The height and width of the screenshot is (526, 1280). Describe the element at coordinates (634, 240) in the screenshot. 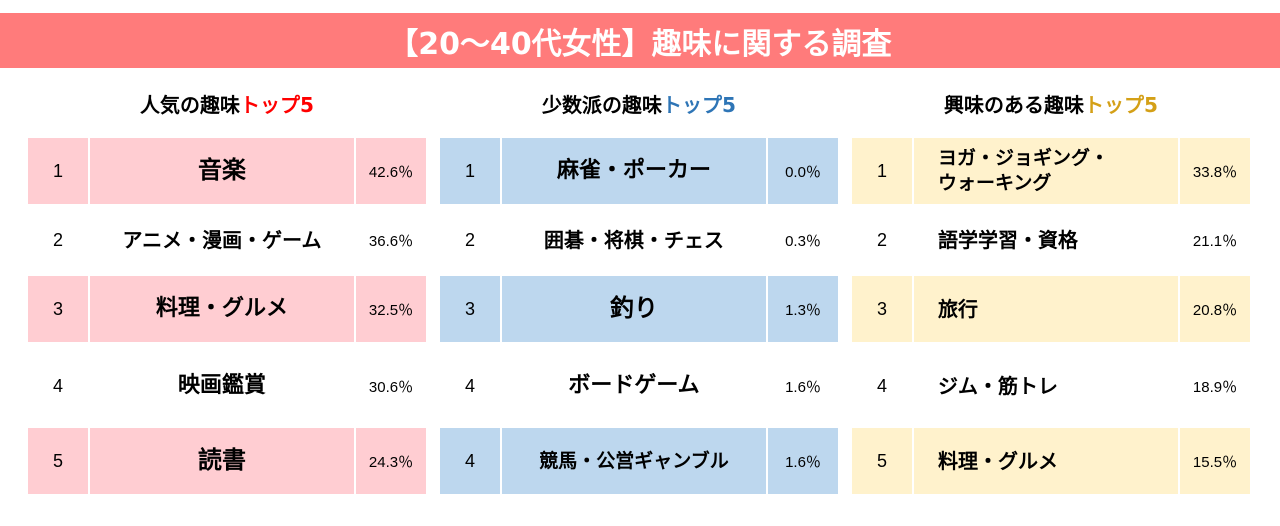

I see `hobby-name: 囲碁・将棋・チェス` at that location.